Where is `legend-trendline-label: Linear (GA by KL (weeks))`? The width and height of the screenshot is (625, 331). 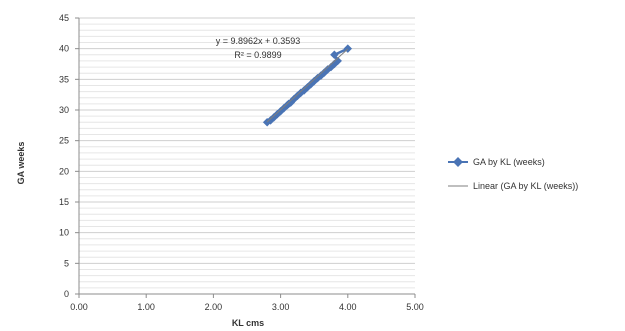 legend-trendline-label: Linear (GA by KL (weeks)) is located at coordinates (525, 186).